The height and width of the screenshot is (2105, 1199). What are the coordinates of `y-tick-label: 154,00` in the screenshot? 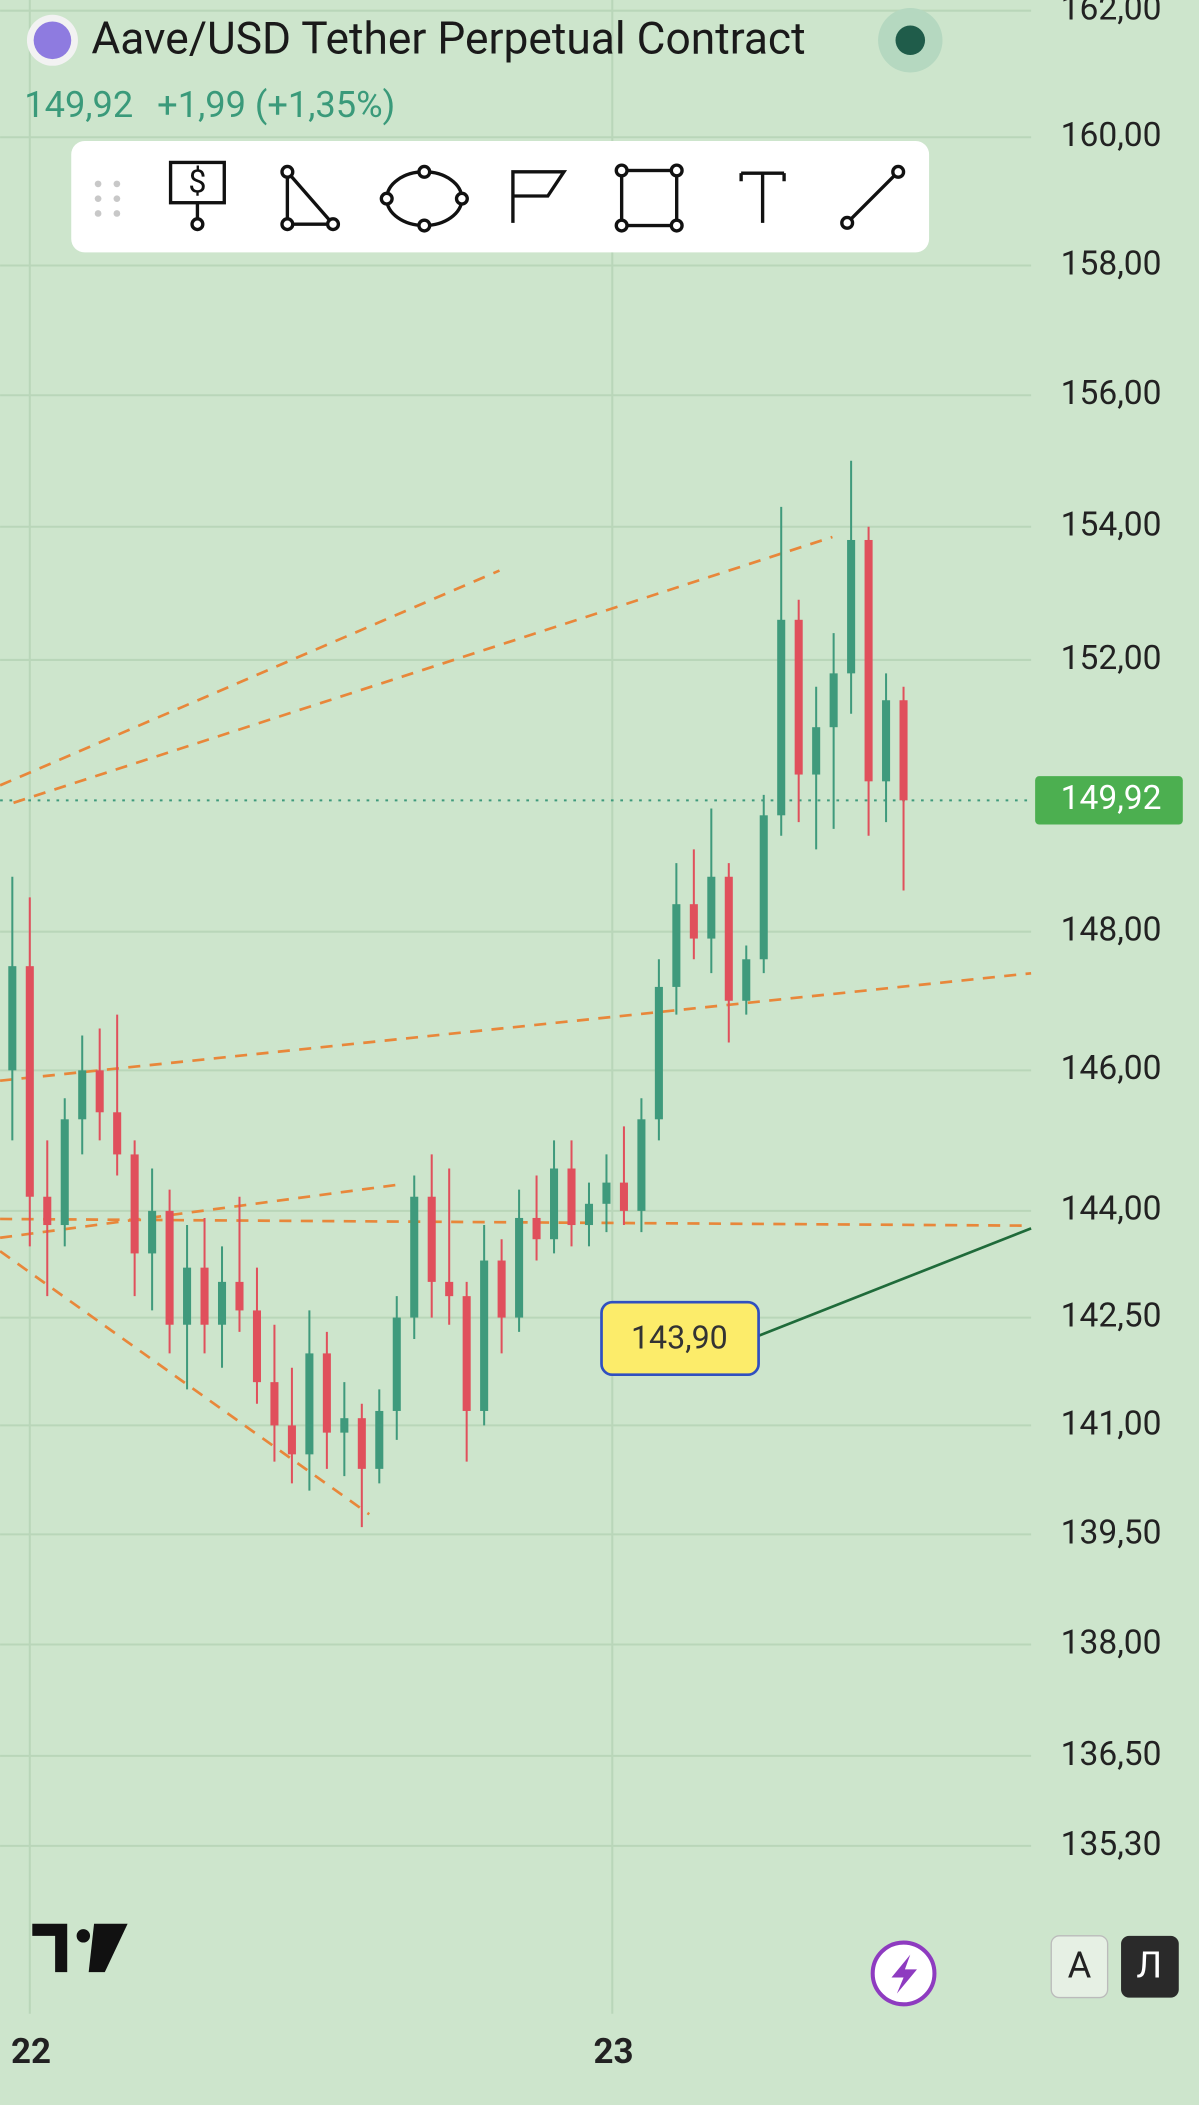 It's located at (1111, 525).